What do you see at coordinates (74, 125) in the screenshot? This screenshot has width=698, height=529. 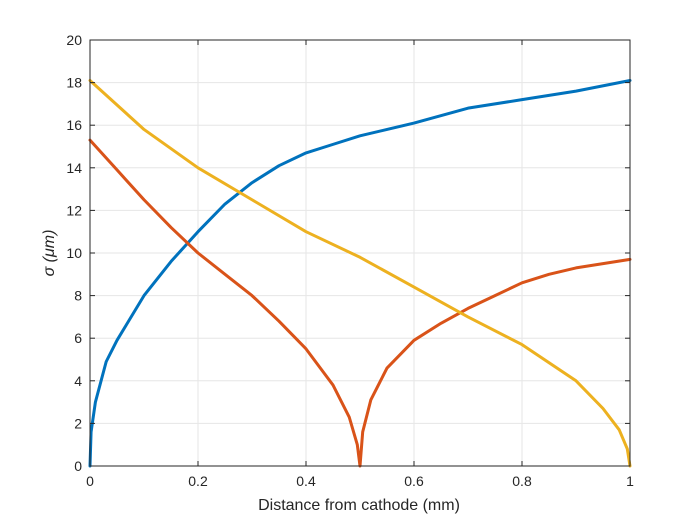 I see `y-tick-label: 16` at bounding box center [74, 125].